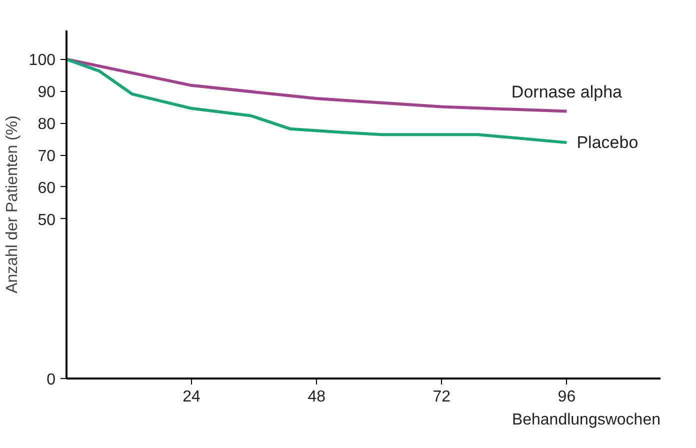 Image resolution: width=696 pixels, height=448 pixels. Describe the element at coordinates (191, 397) in the screenshot. I see `x-tick-label: 24` at that location.